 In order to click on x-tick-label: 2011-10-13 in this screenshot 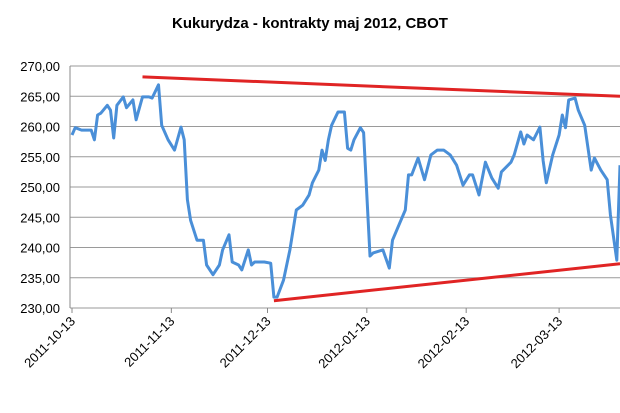, I will do `click(49, 342)`.